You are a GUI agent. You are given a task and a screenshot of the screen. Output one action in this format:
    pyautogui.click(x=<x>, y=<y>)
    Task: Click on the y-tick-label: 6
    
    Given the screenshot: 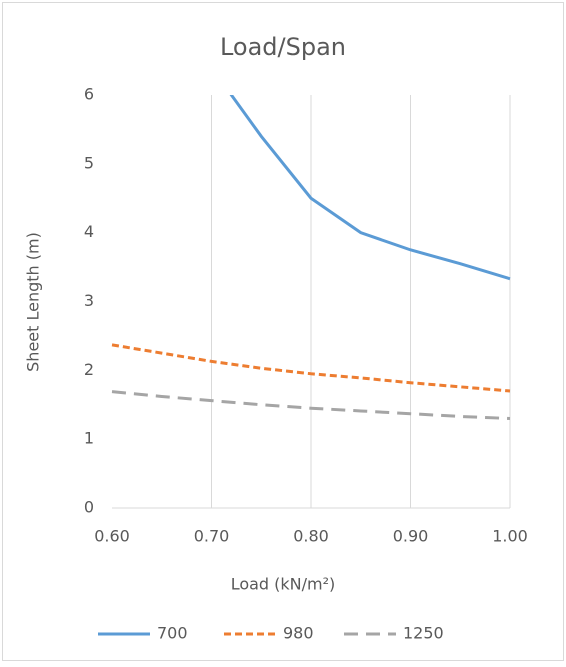 What is the action you would take?
    pyautogui.click(x=89, y=94)
    